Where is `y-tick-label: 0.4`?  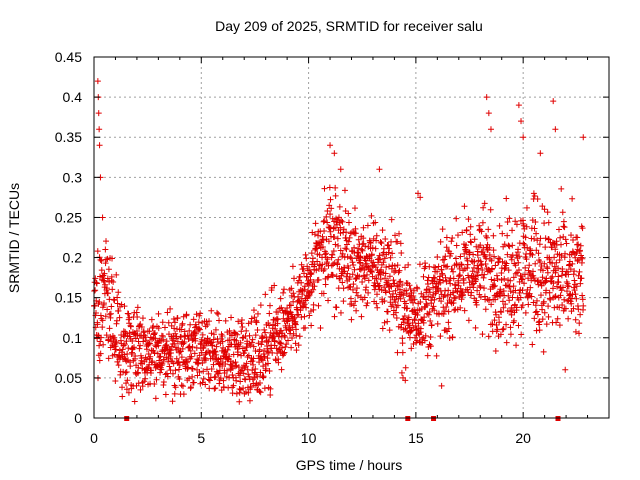 y-tick-label: 0.4 is located at coordinates (73, 97).